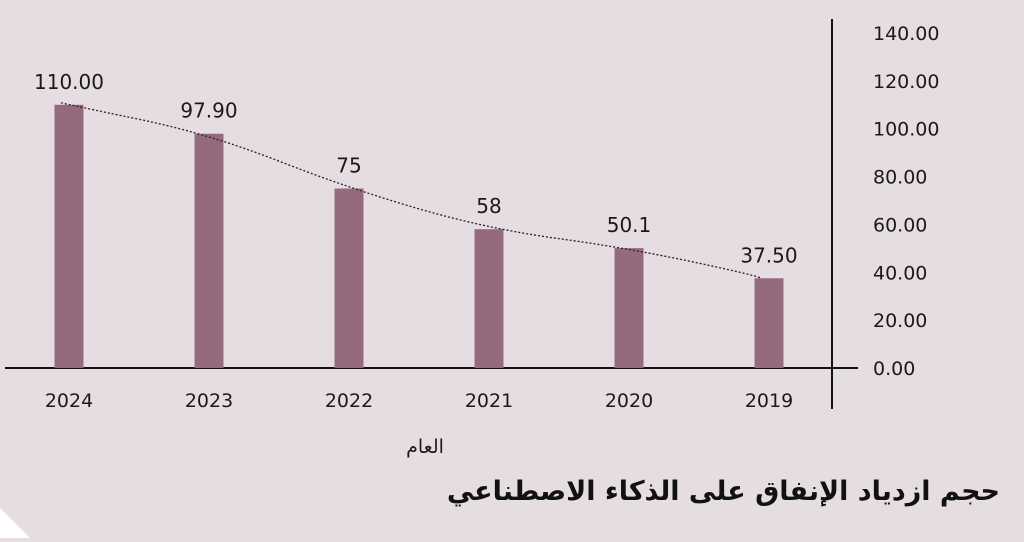 This screenshot has height=542, width=1024. What do you see at coordinates (15, 523) in the screenshot?
I see `corner-decoration` at bounding box center [15, 523].